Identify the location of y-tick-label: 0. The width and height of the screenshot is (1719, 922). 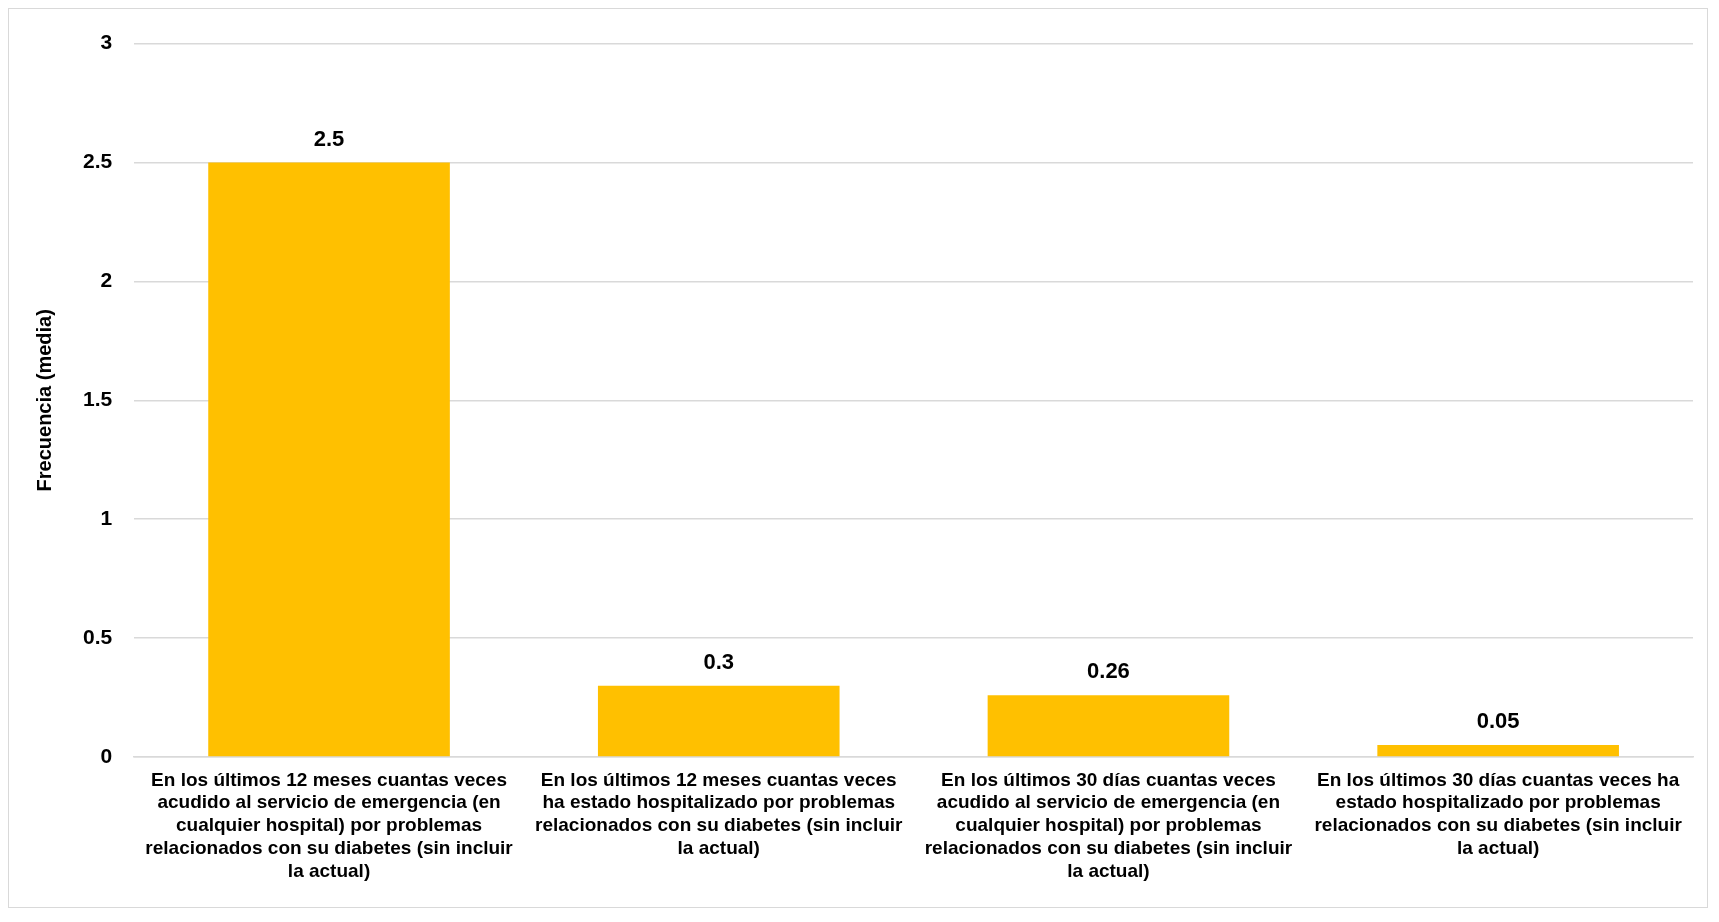
(106, 755).